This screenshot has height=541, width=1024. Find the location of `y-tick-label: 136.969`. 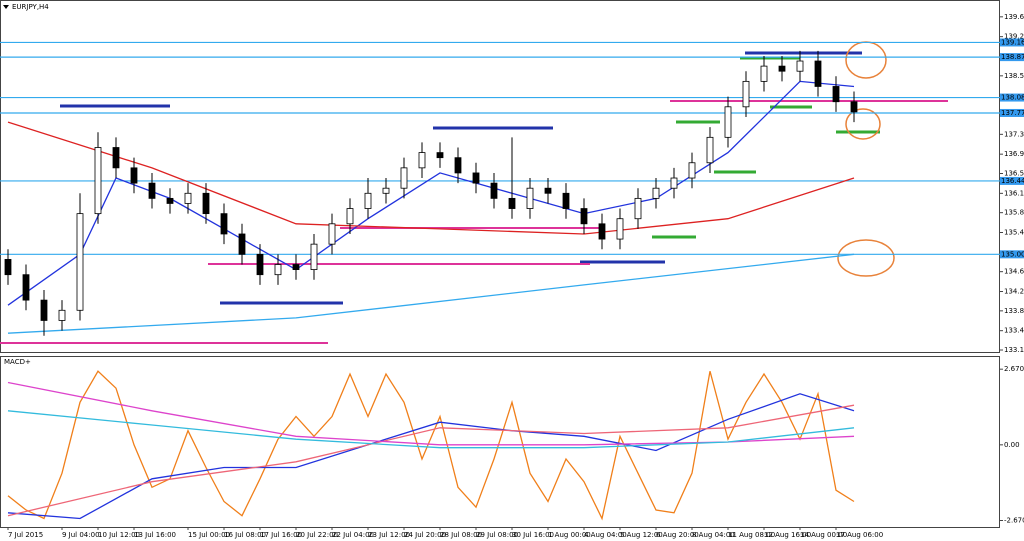

y-tick-label: 136.969 is located at coordinates (1014, 154).